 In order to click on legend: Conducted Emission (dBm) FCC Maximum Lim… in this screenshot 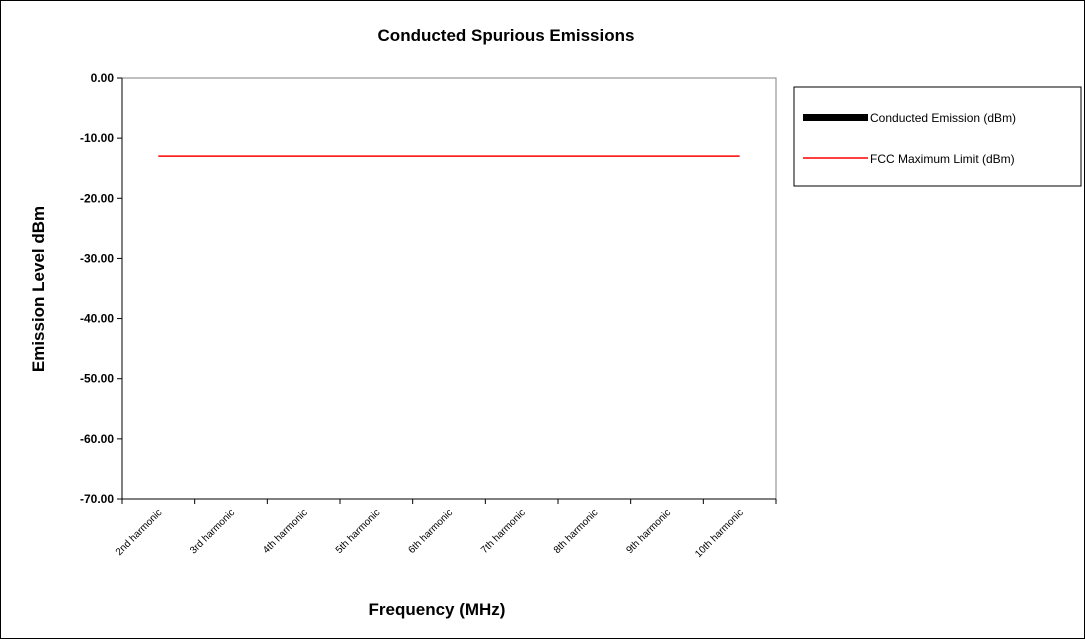, I will do `click(937, 136)`.